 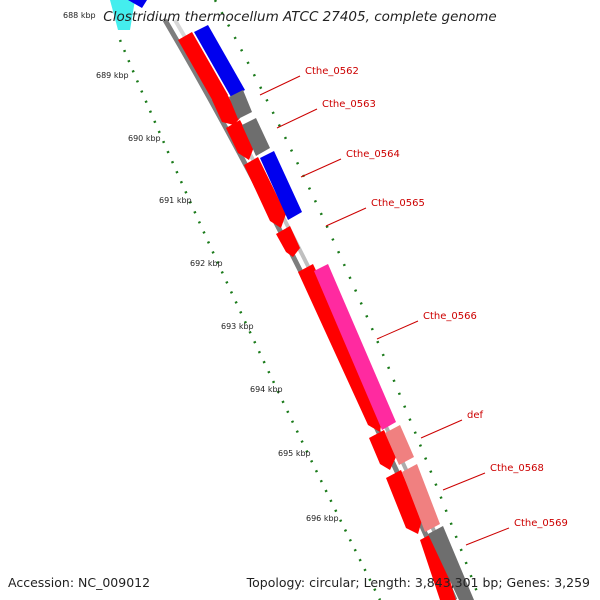 I want to click on kbp-tick-label: 693 kbp, so click(x=237, y=326).